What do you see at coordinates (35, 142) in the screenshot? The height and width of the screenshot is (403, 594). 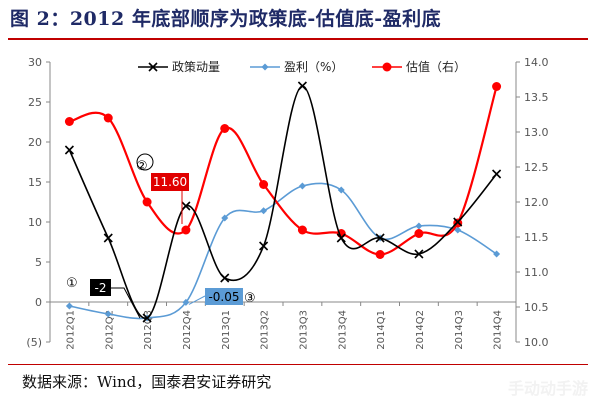 I see `y-left-tick-label: 20` at bounding box center [35, 142].